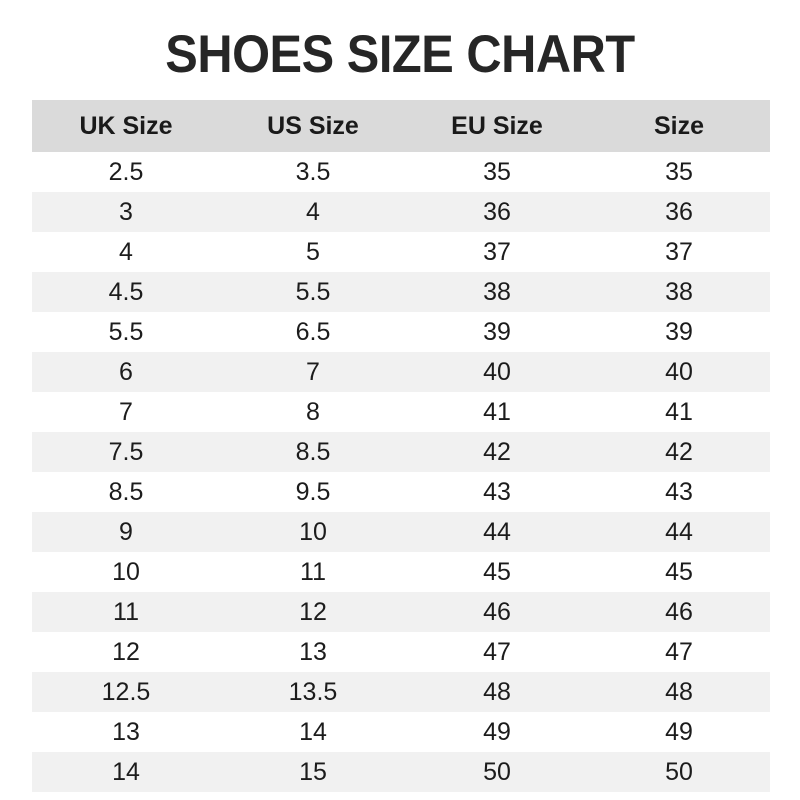 This screenshot has height=800, width=800. I want to click on table-row: 12 13 47 47, so click(401, 652).